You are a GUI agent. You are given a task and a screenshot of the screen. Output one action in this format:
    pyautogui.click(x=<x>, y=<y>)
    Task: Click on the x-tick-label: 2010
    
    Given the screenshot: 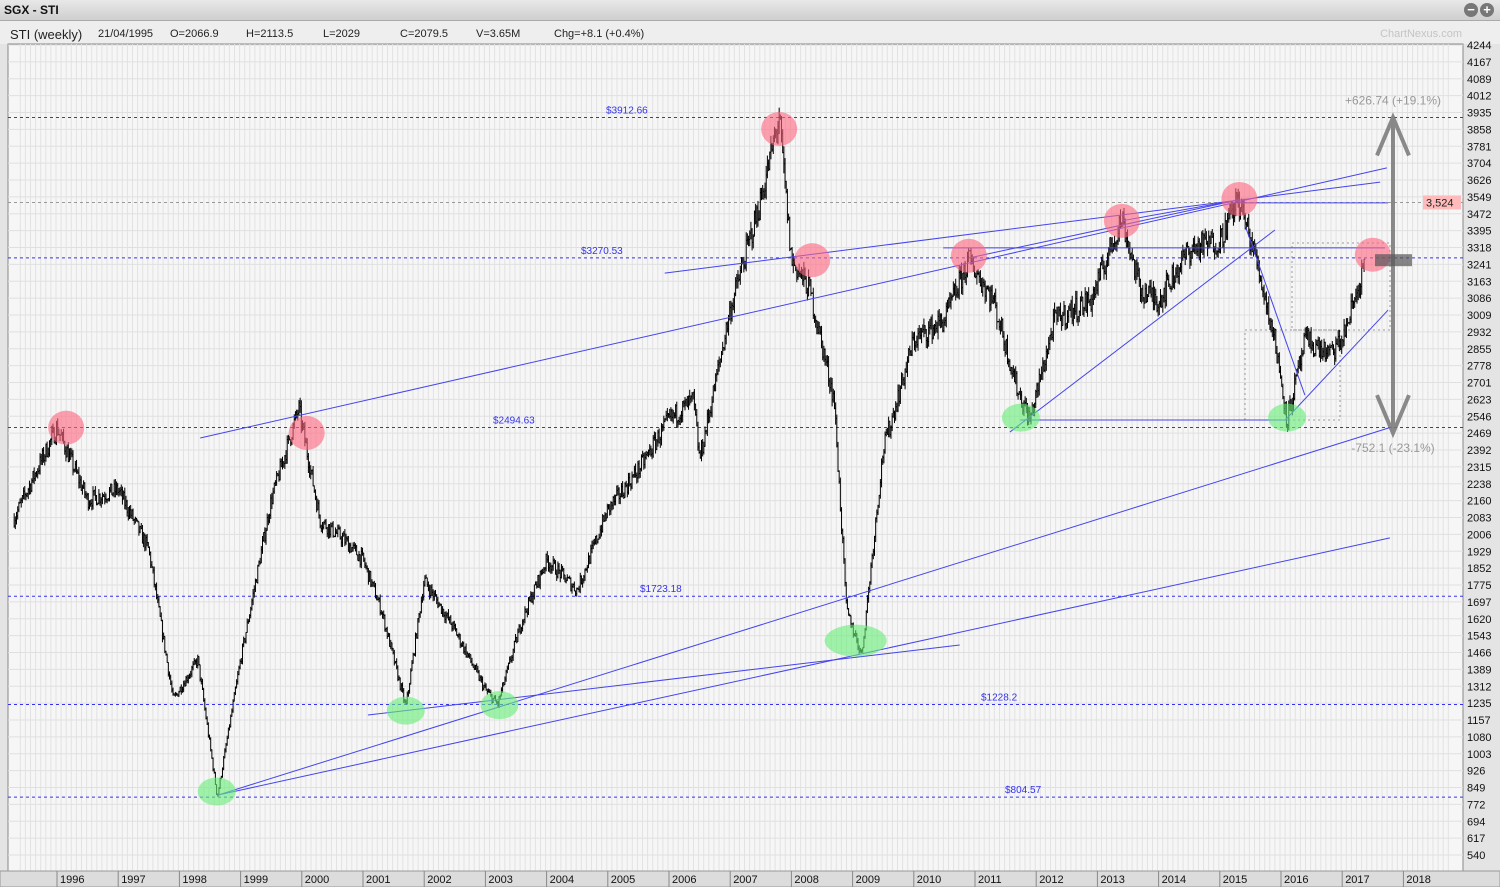 What is the action you would take?
    pyautogui.click(x=929, y=880)
    